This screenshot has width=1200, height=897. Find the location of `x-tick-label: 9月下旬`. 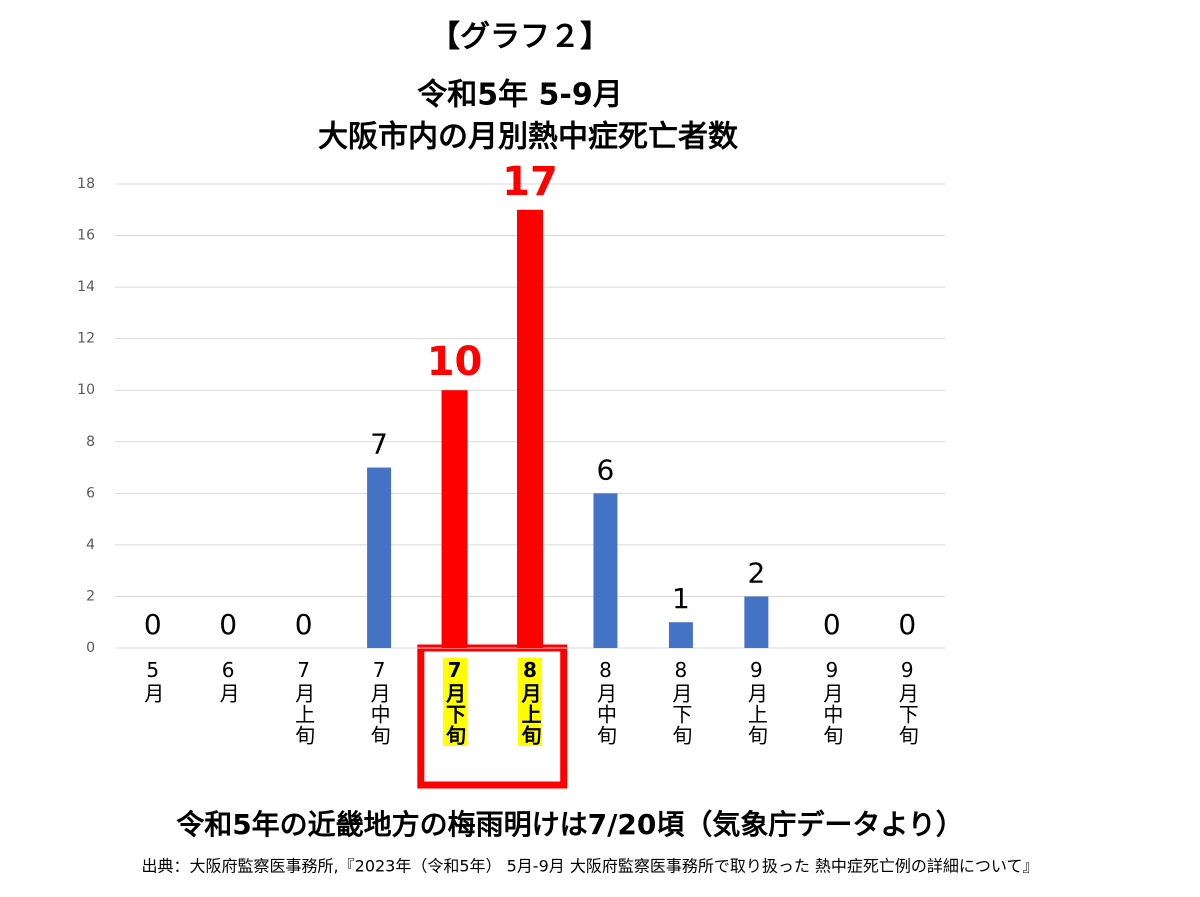

x-tick-label: 9月下旬 is located at coordinates (907, 702).